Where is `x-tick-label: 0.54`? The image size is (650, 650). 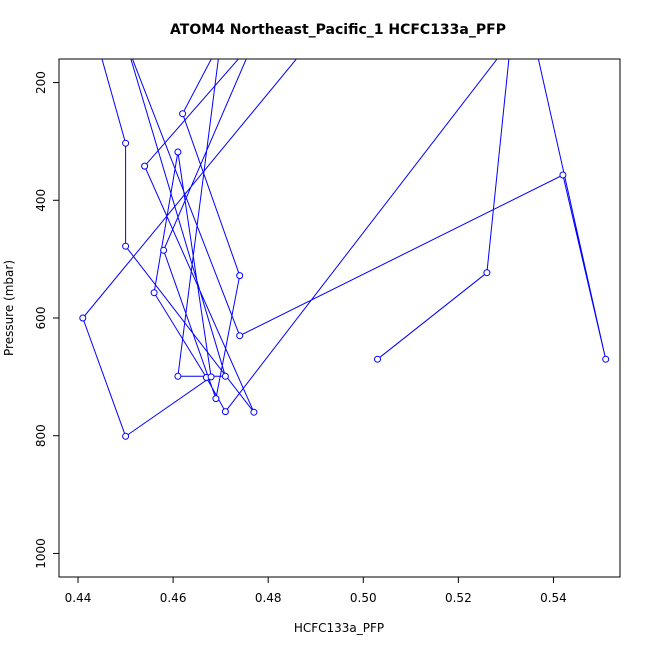 x-tick-label: 0.54 is located at coordinates (553, 598).